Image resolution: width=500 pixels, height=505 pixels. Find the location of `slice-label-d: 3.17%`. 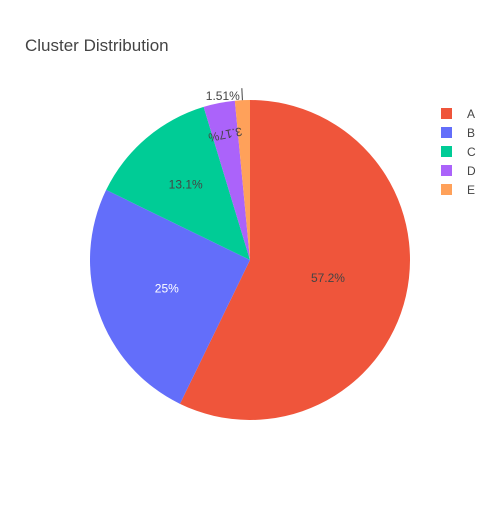

slice-label-d: 3.17% is located at coordinates (225, 134).